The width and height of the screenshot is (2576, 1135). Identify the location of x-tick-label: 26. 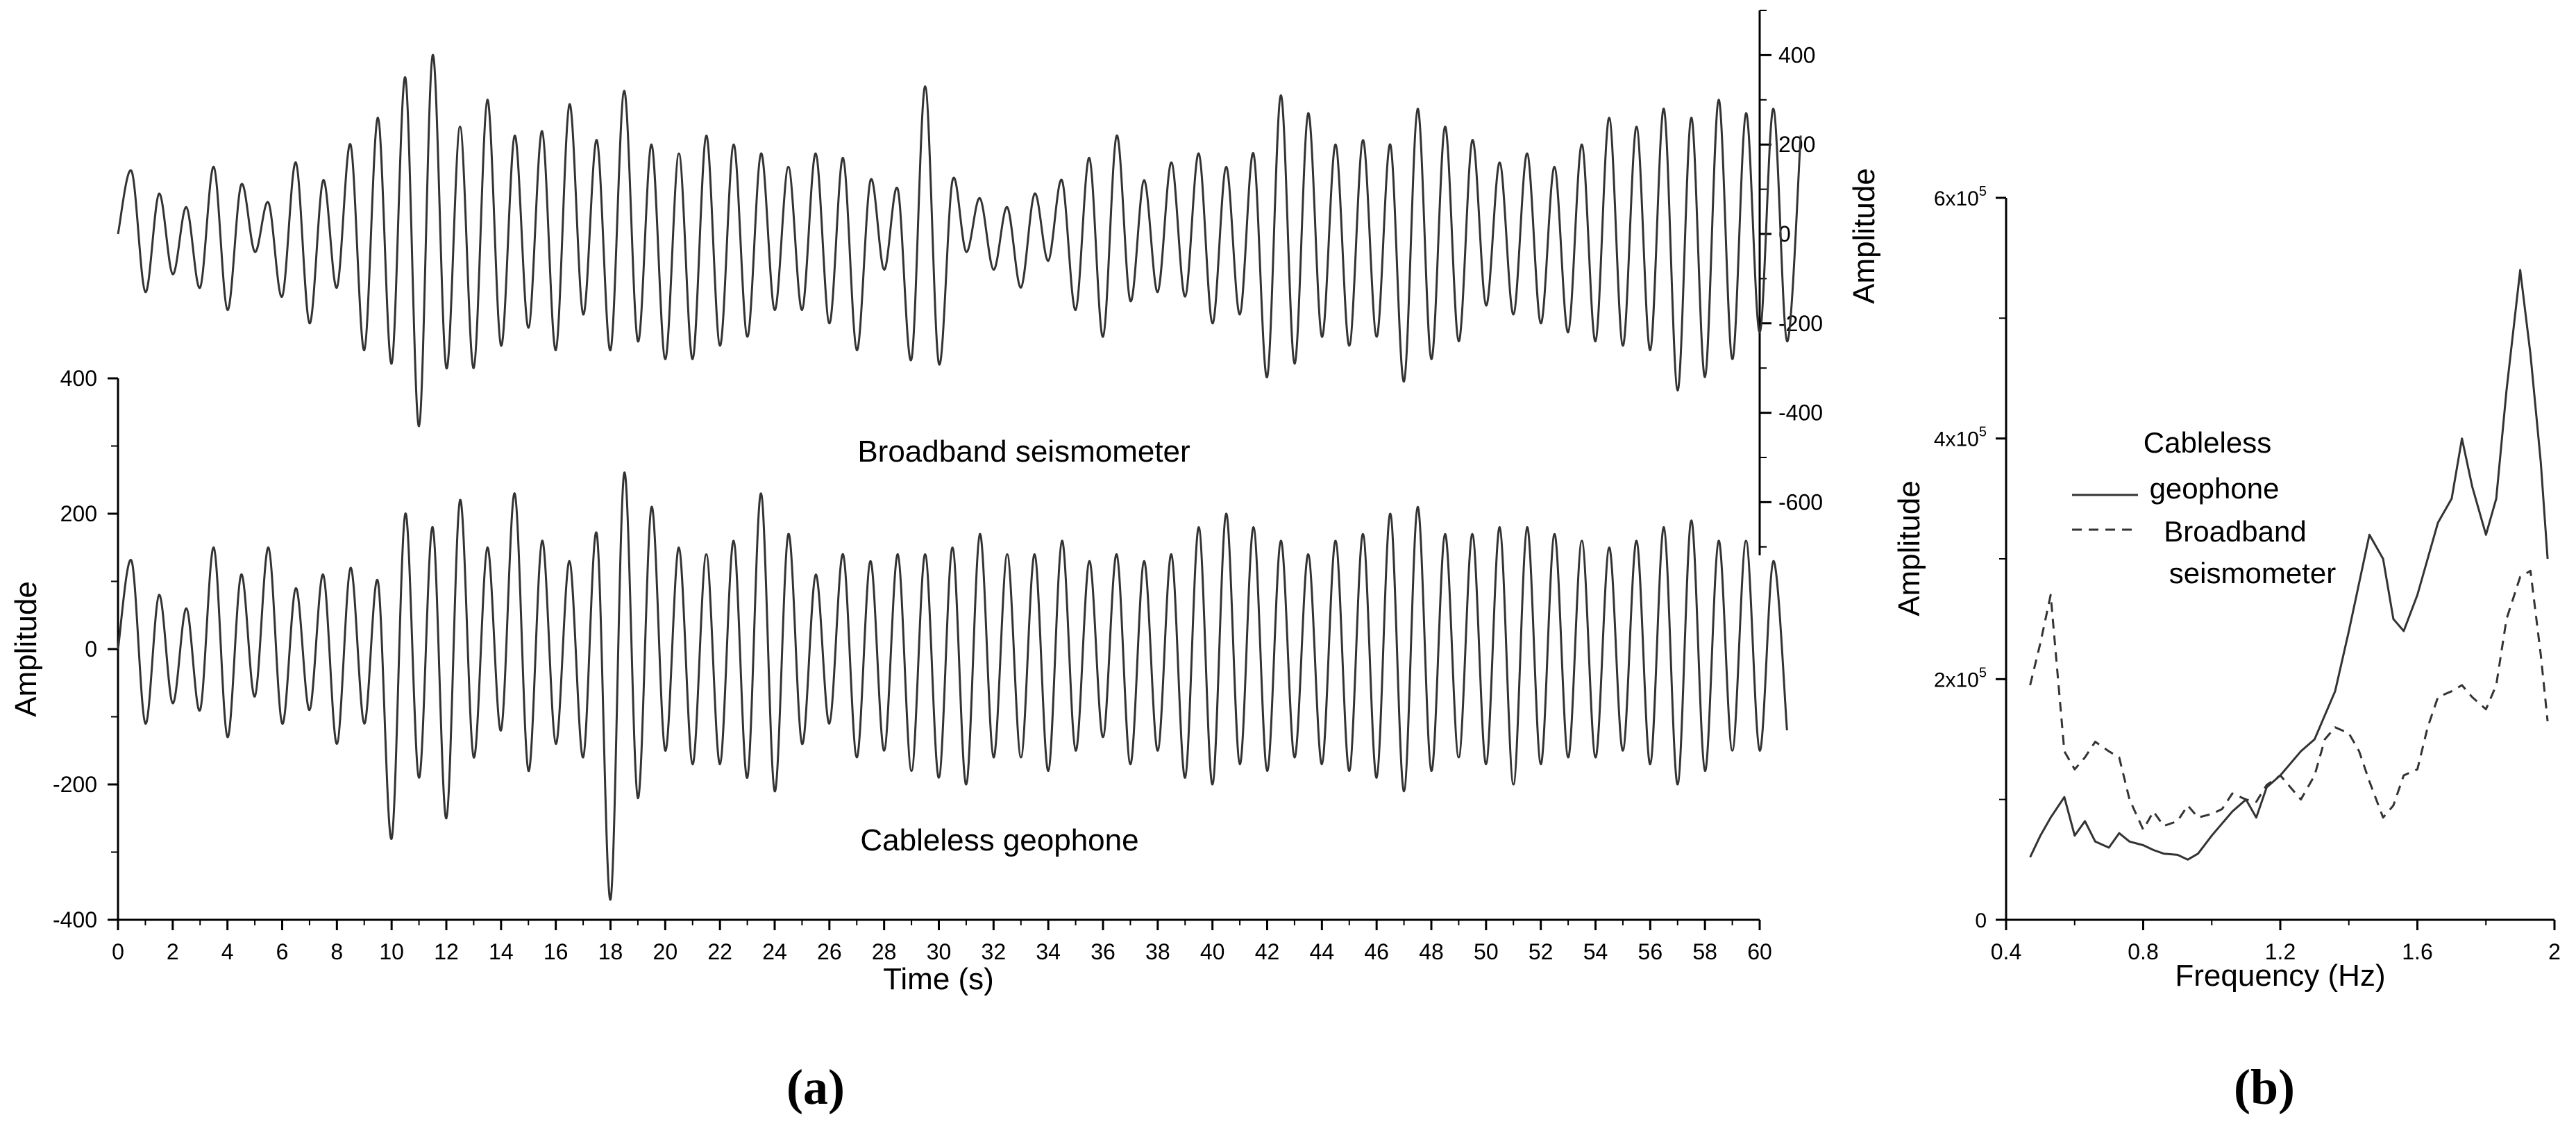
(829, 952).